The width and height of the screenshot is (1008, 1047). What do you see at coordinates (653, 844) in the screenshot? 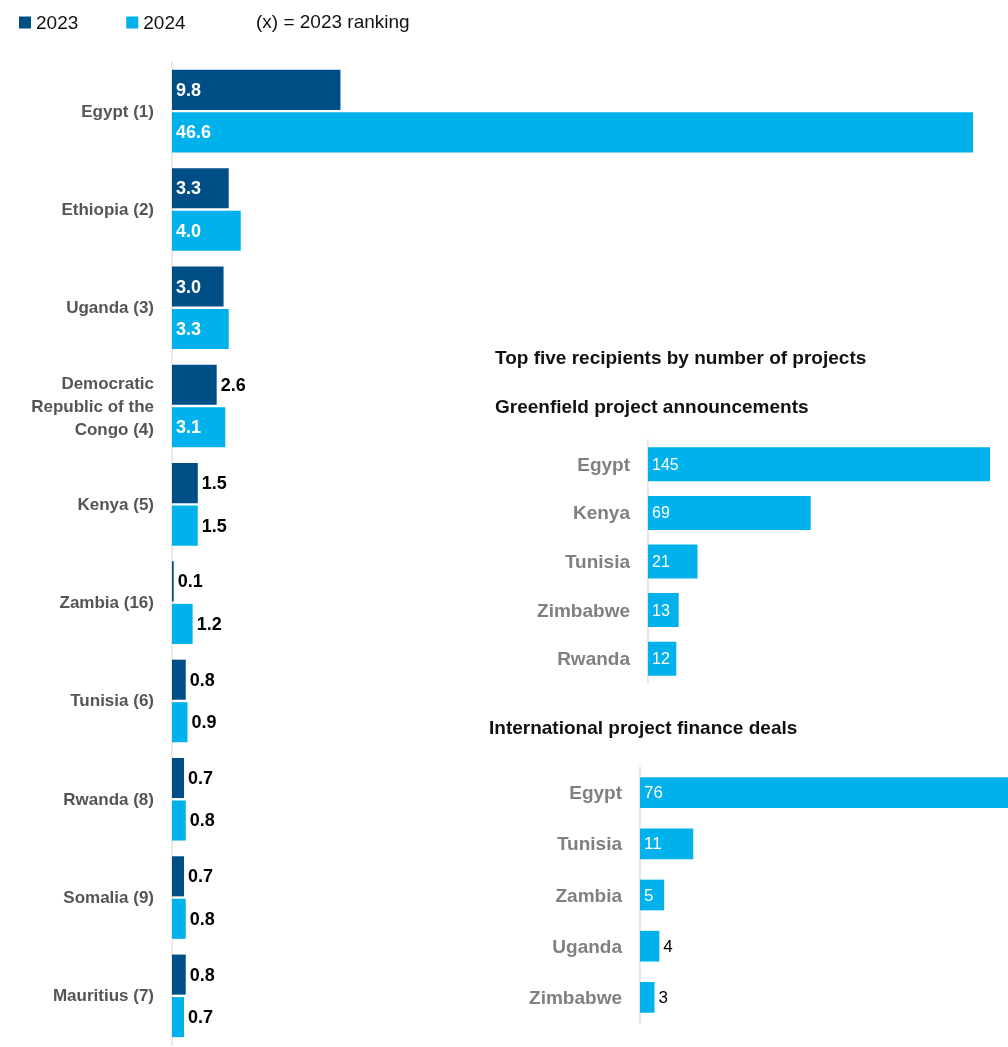
I see `data-label: 11` at bounding box center [653, 844].